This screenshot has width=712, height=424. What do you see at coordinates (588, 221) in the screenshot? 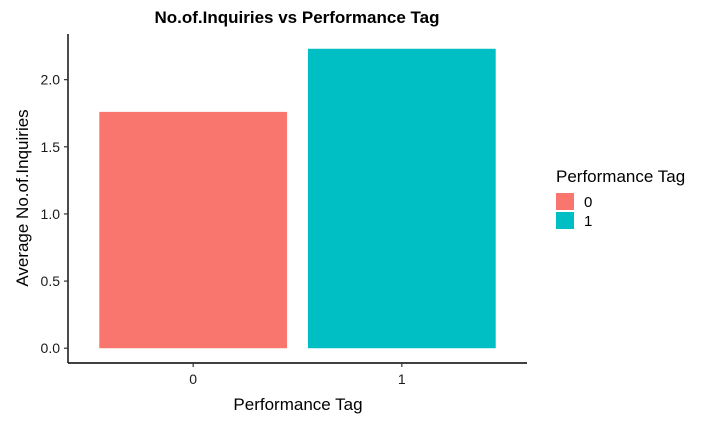
I see `legend-label-1: 1` at bounding box center [588, 221].